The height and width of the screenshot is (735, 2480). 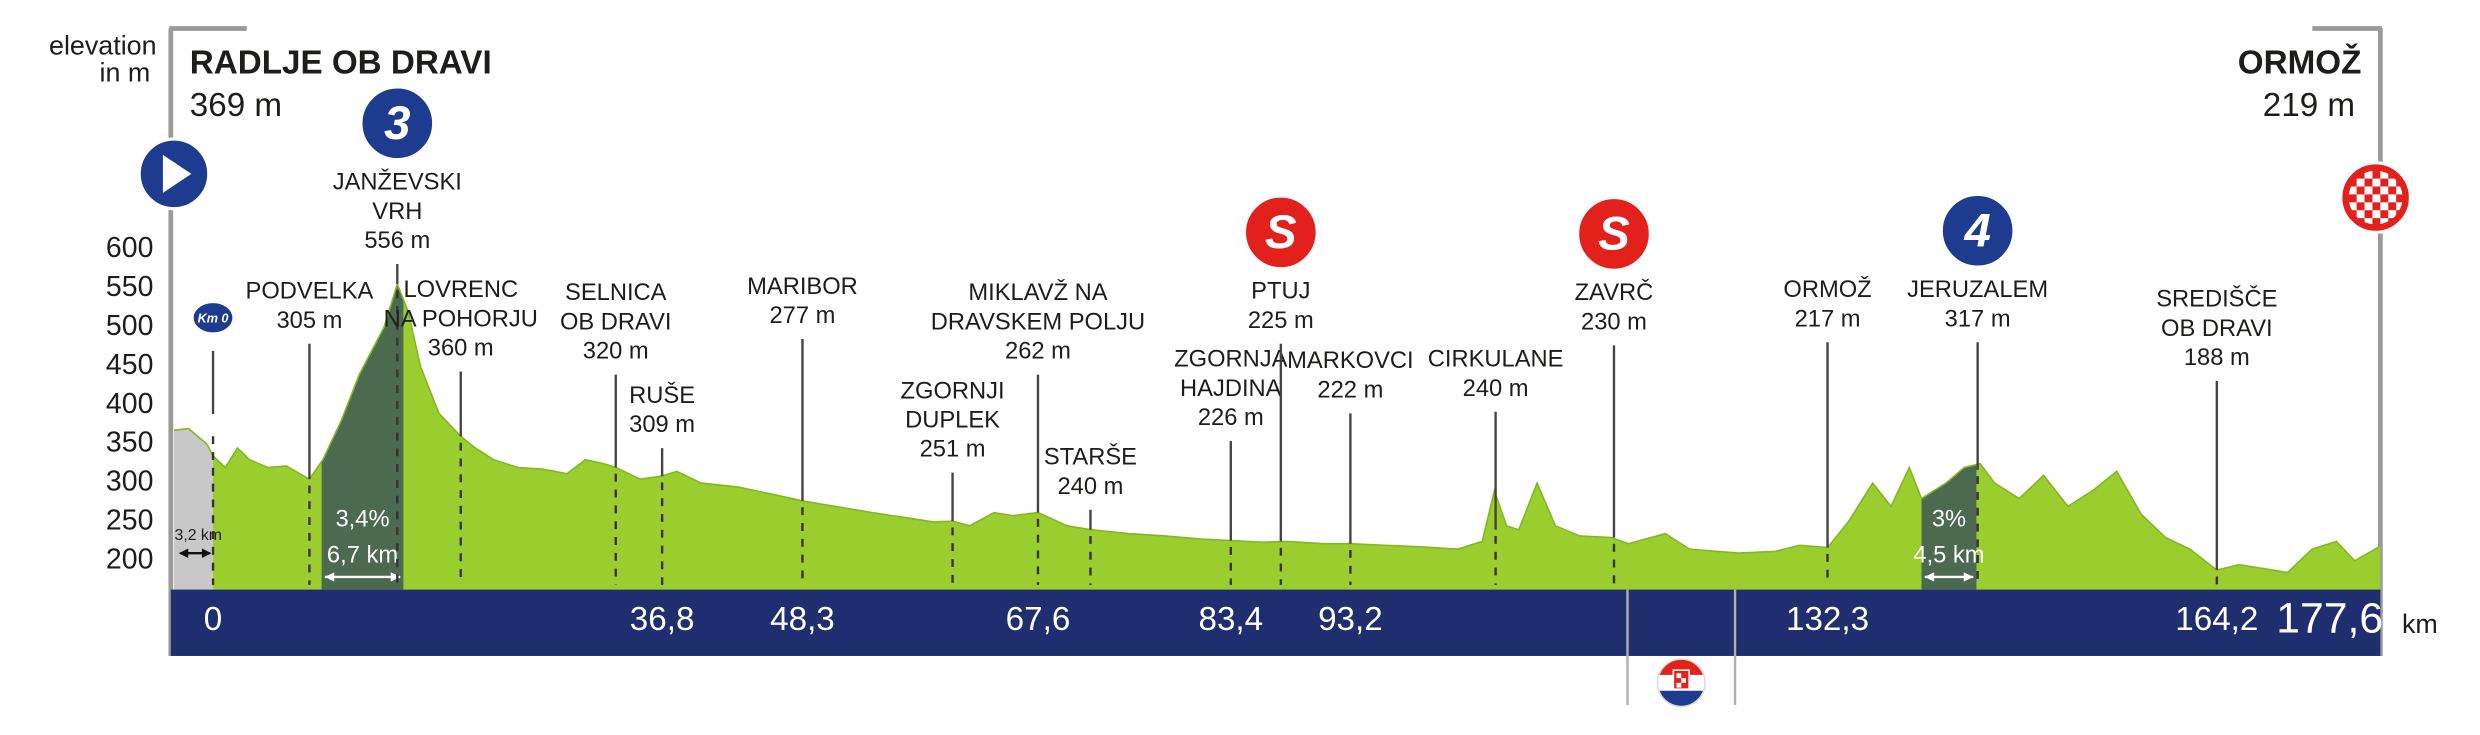 What do you see at coordinates (129, 326) in the screenshot?
I see `y-tick-label: 500` at bounding box center [129, 326].